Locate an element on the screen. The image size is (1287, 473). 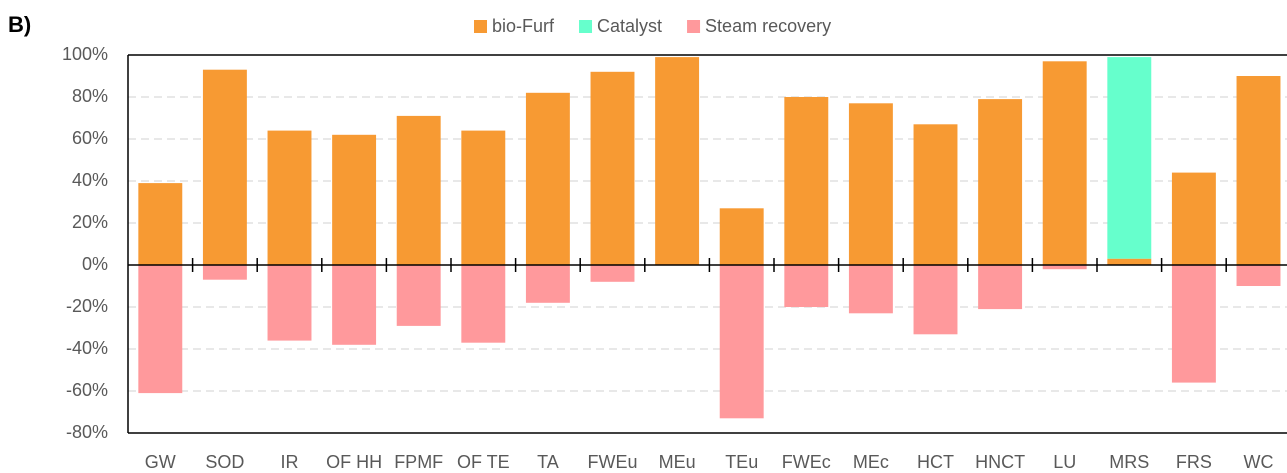
y-tick-label: 40% is located at coordinates (90, 180).